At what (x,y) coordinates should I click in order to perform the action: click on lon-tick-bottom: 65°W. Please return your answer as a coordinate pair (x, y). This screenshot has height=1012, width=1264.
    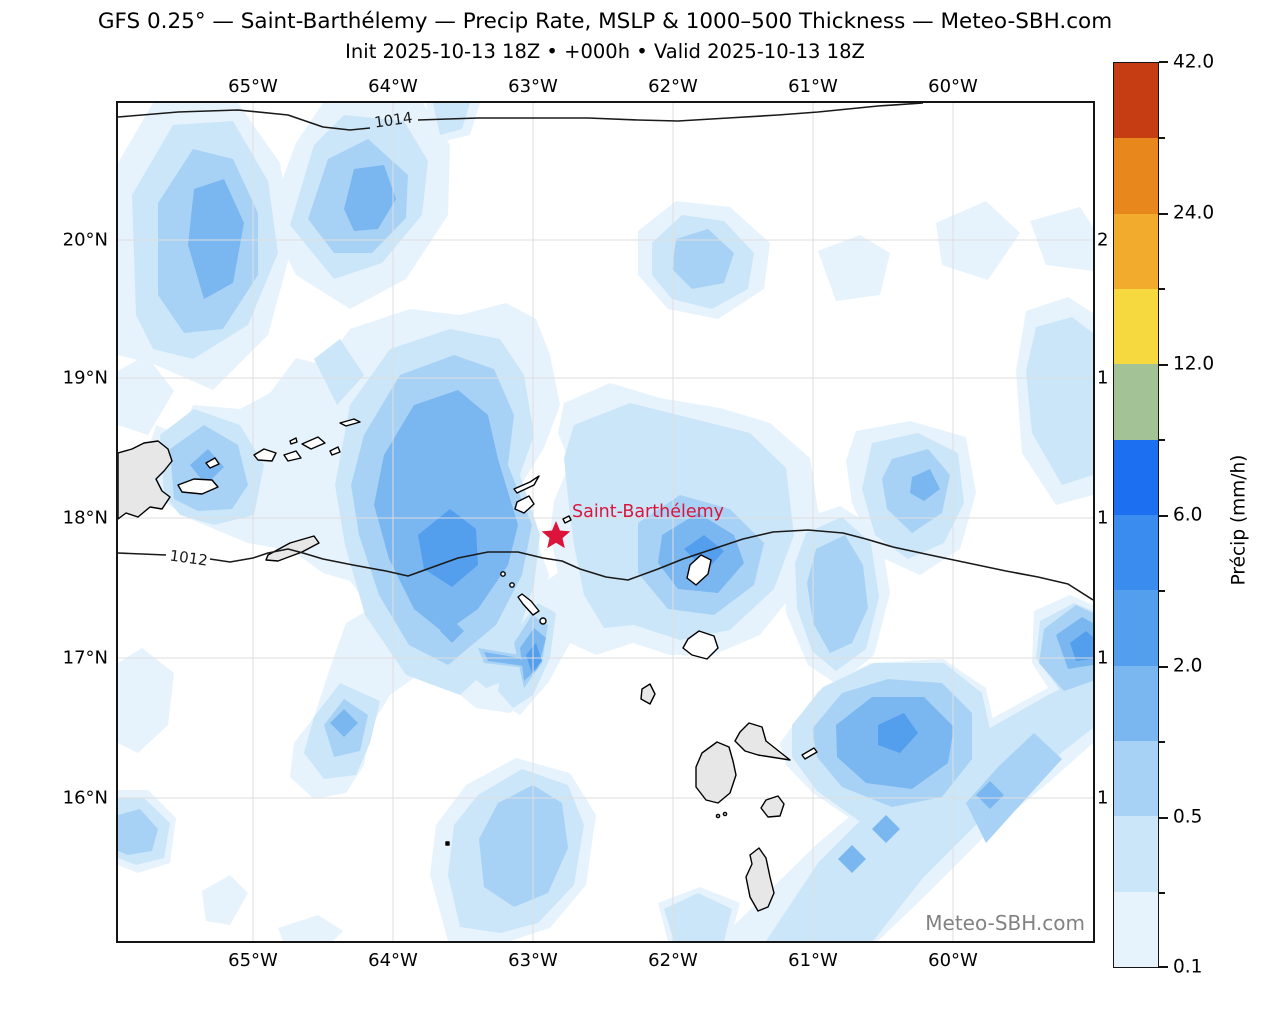
    Looking at the image, I should click on (253, 960).